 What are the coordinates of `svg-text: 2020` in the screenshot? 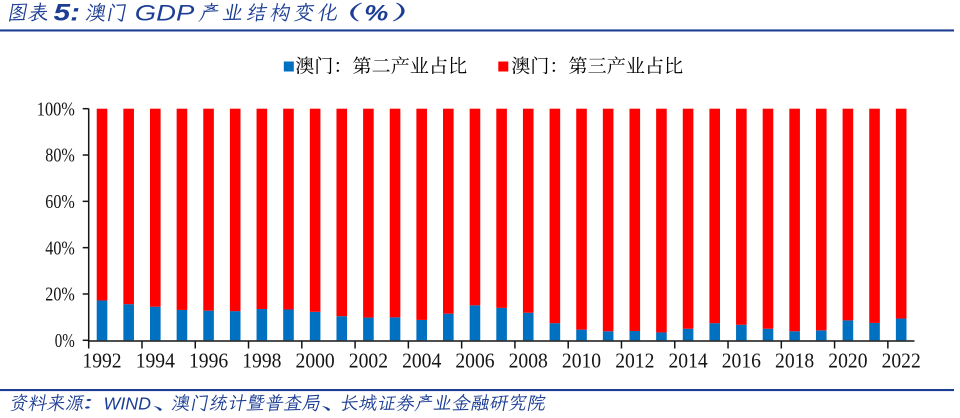 It's located at (847, 360).